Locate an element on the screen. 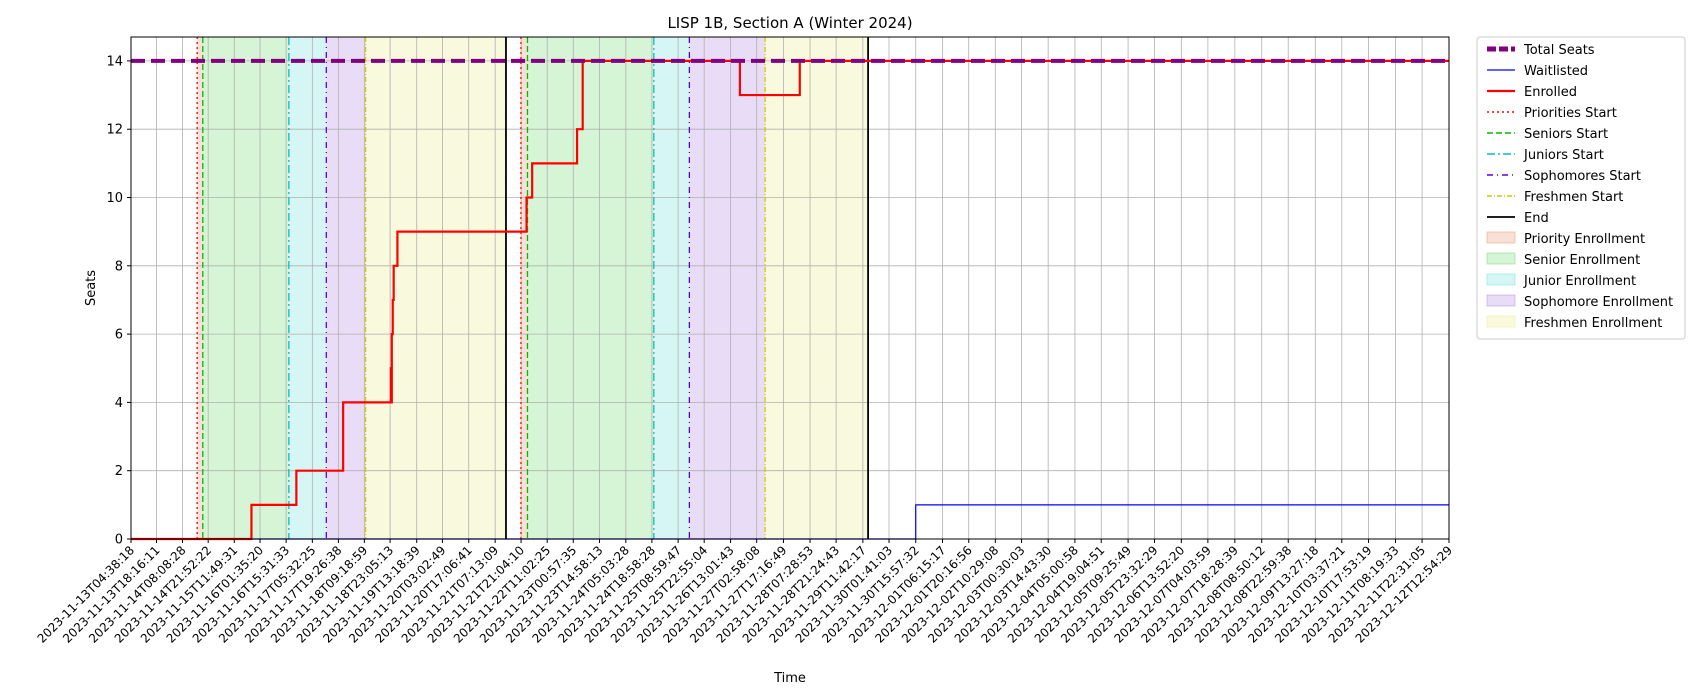 This screenshot has width=1700, height=700. y-axis: 0 2 4 6 8 10 12 14 is located at coordinates (118, 301).